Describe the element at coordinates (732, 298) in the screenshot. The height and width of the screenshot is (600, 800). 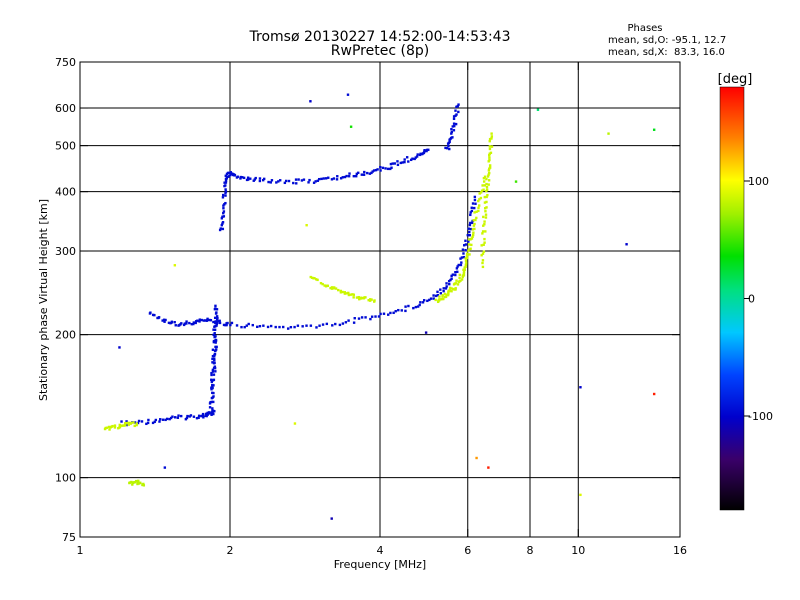
I see `colorbar-bar` at that location.